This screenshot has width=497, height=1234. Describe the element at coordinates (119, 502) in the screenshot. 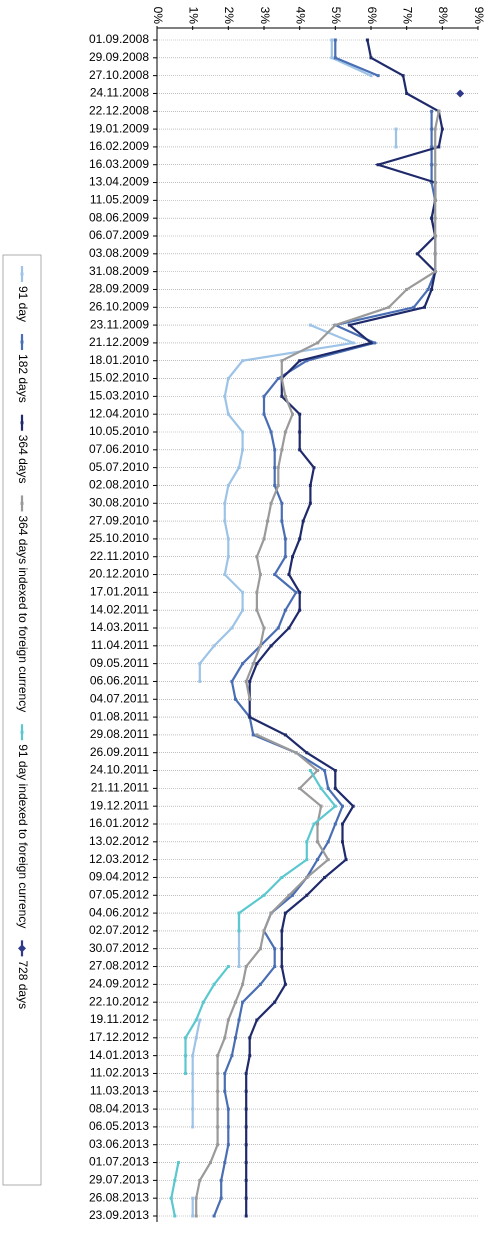

I see `category-label: 30.08.2010` at that location.